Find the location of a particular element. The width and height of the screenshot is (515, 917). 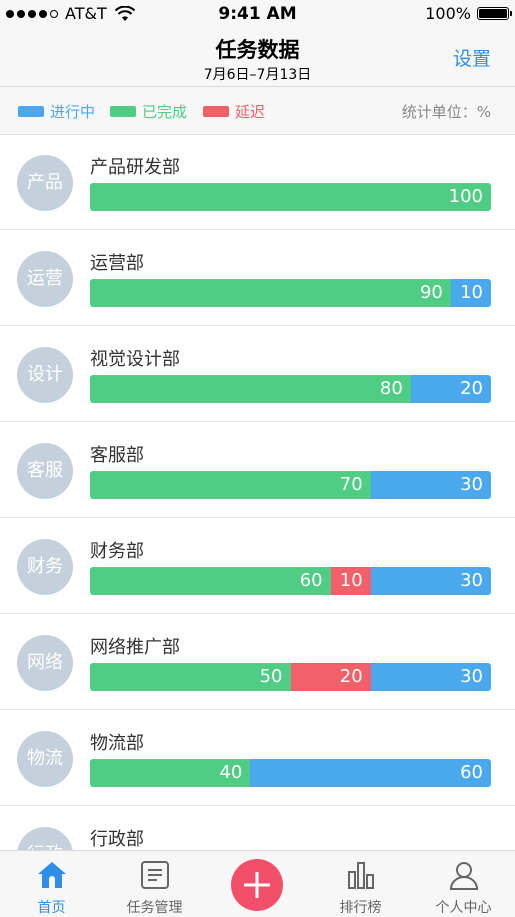

tab-profile: 个人中心 is located at coordinates (463, 884).